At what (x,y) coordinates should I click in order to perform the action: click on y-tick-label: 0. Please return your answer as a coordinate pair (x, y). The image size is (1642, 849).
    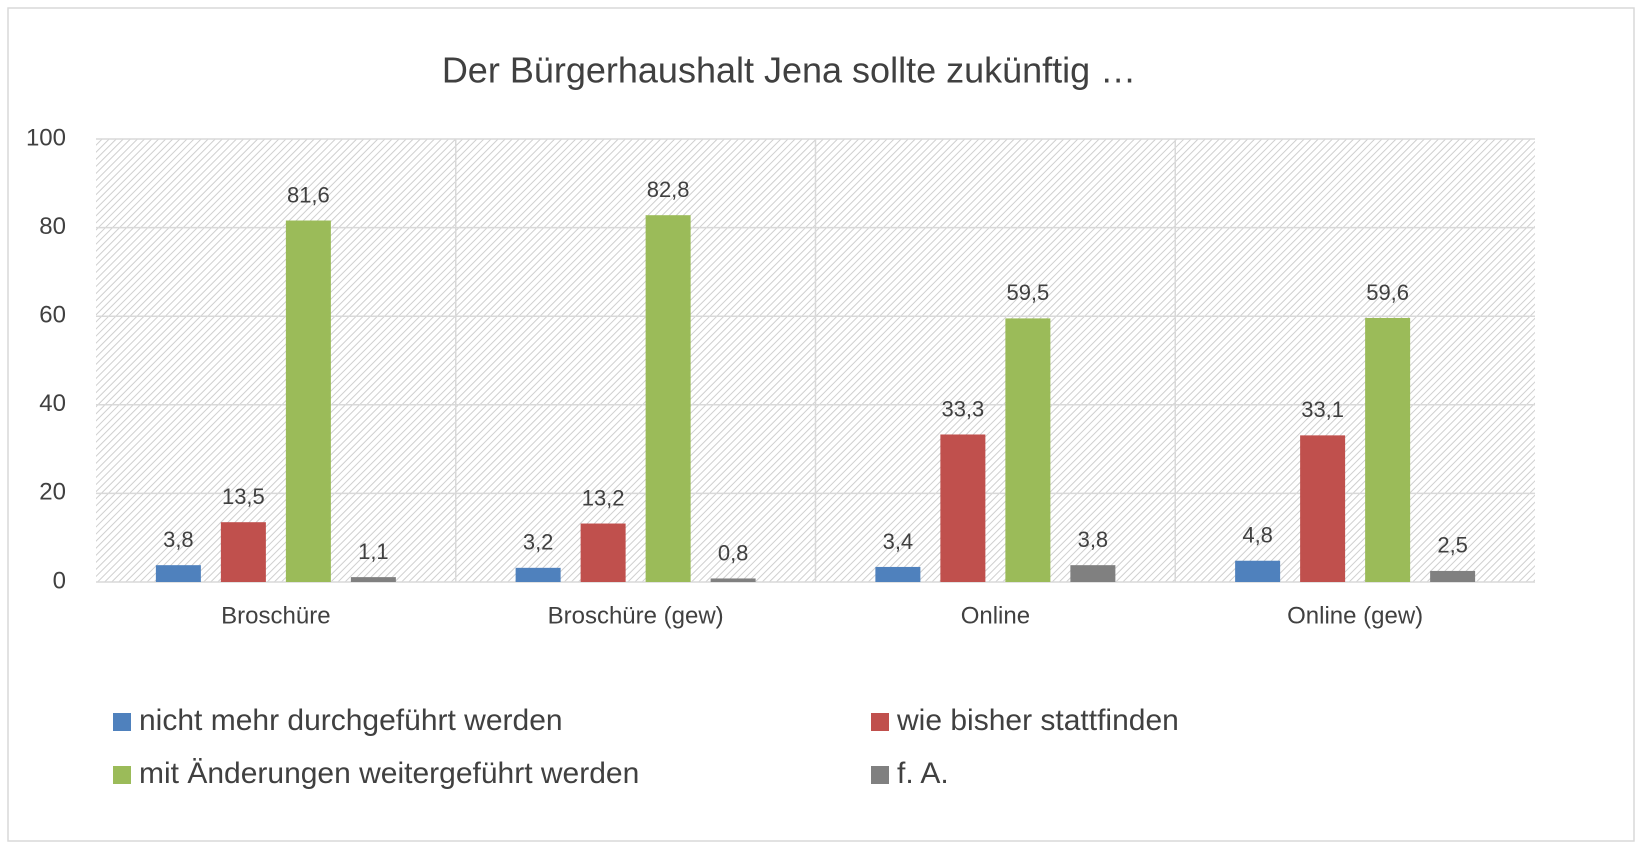
    Looking at the image, I should click on (59, 580).